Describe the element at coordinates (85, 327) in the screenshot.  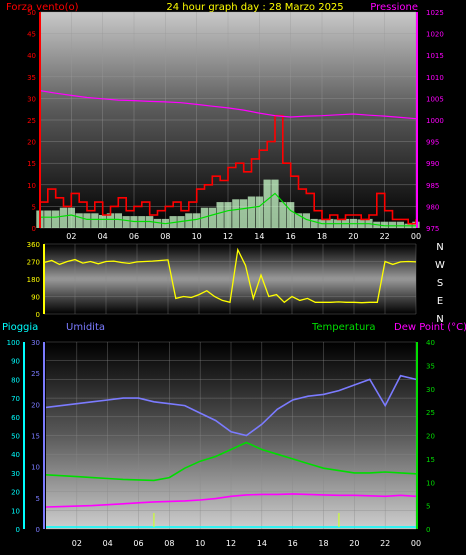
I see `legend-humidity: Umidita` at that location.